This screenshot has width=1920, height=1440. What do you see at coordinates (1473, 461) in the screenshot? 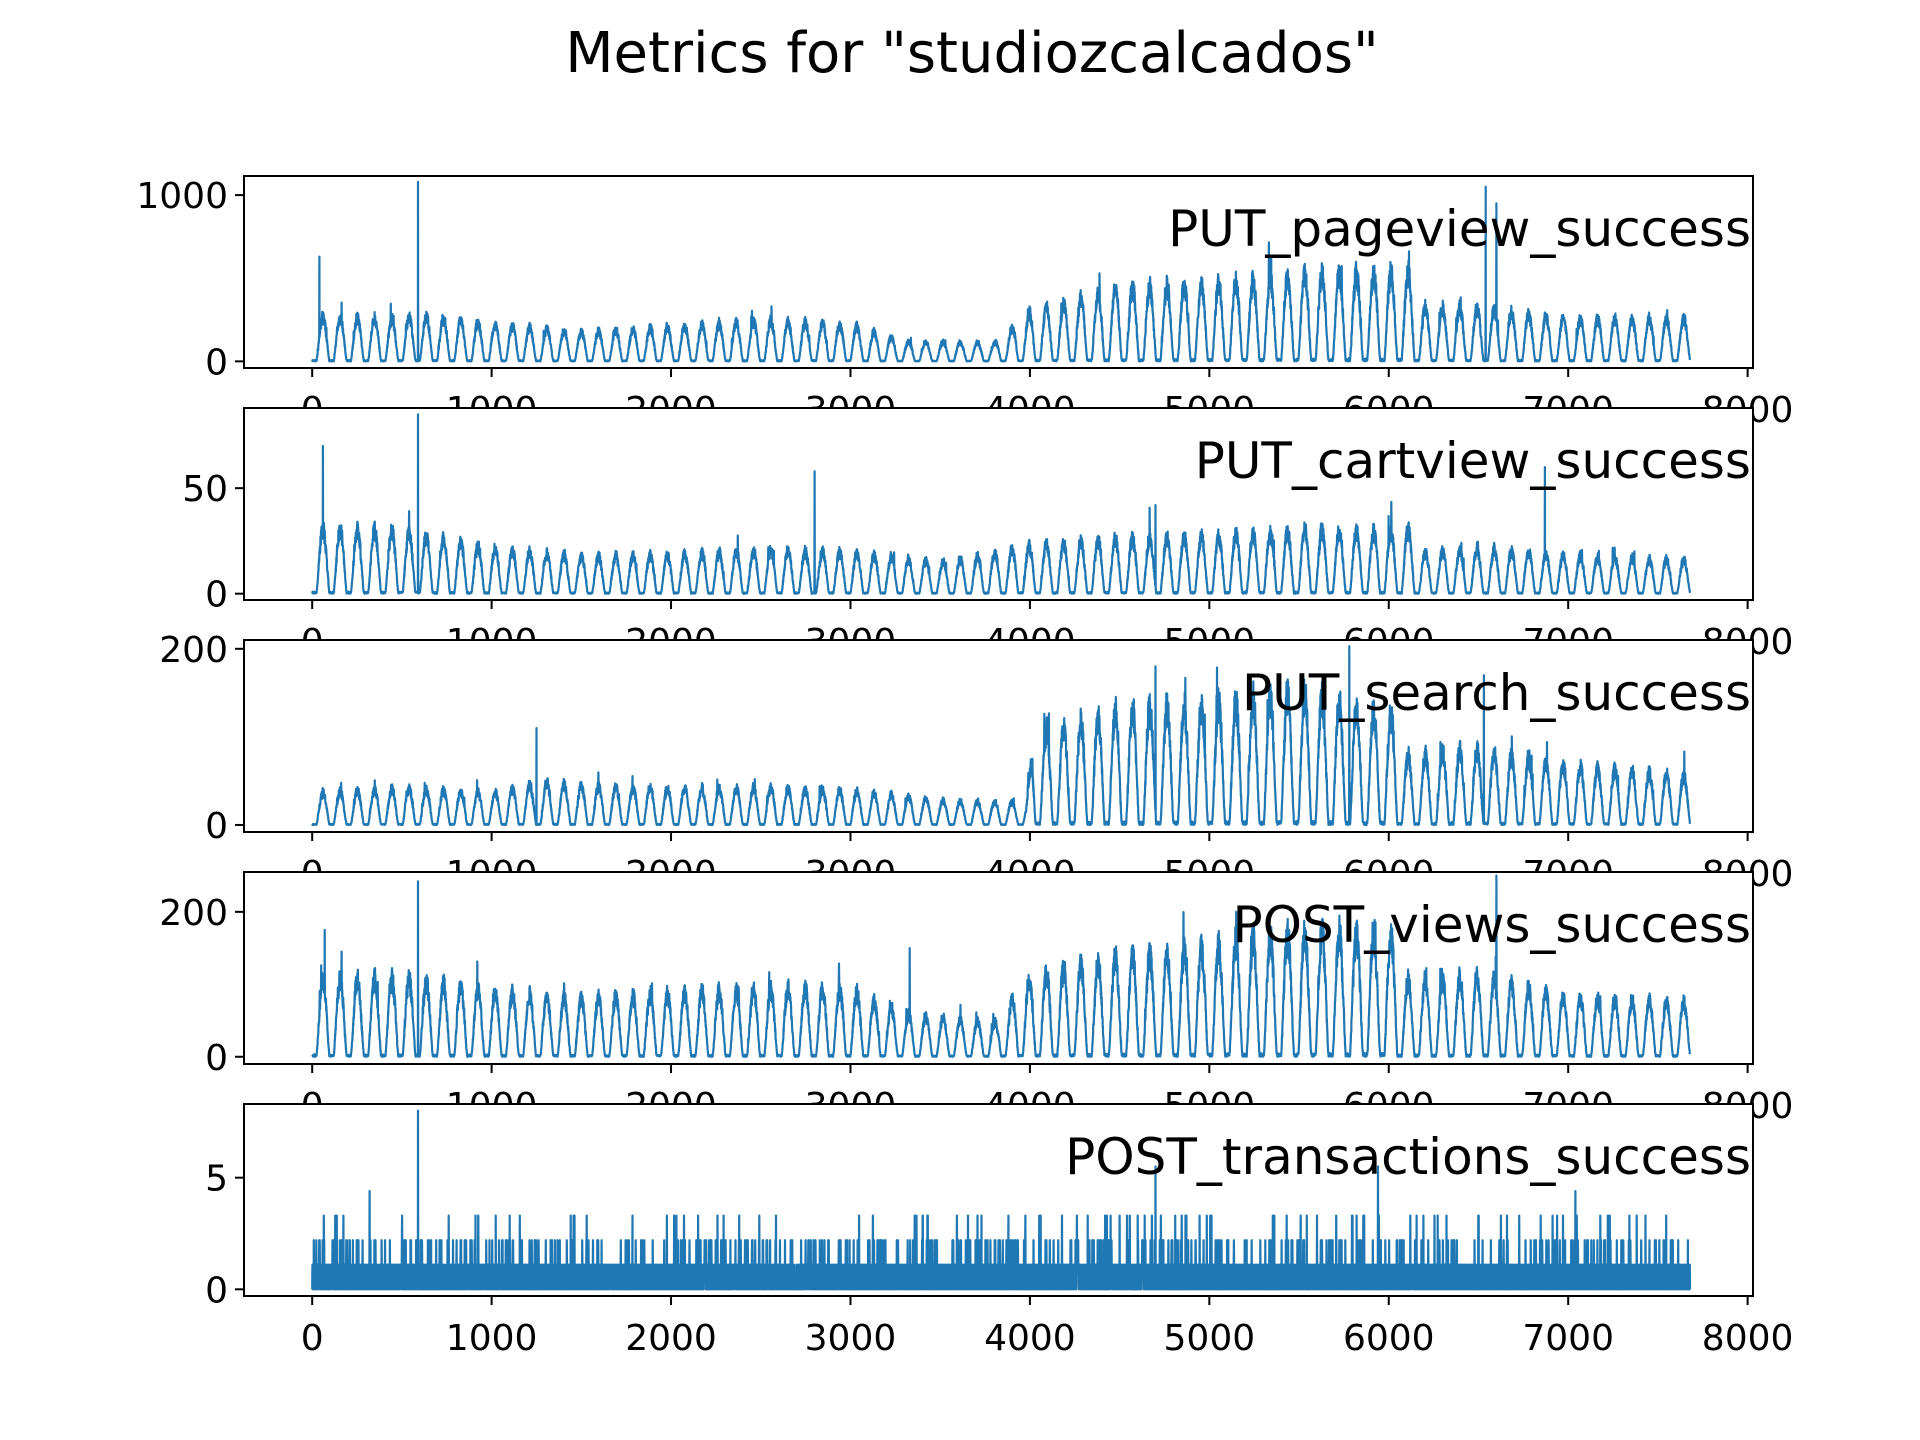
I see `panel-label: PUT_cartview_success` at bounding box center [1473, 461].